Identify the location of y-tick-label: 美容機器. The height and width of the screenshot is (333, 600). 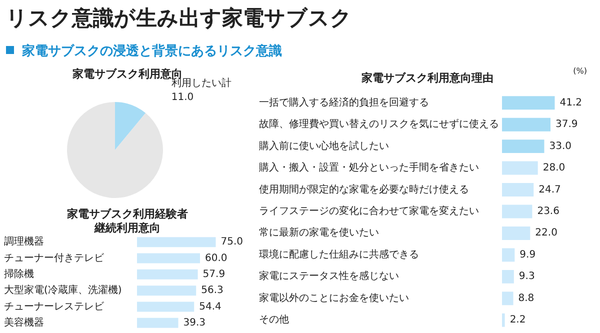
(24, 322).